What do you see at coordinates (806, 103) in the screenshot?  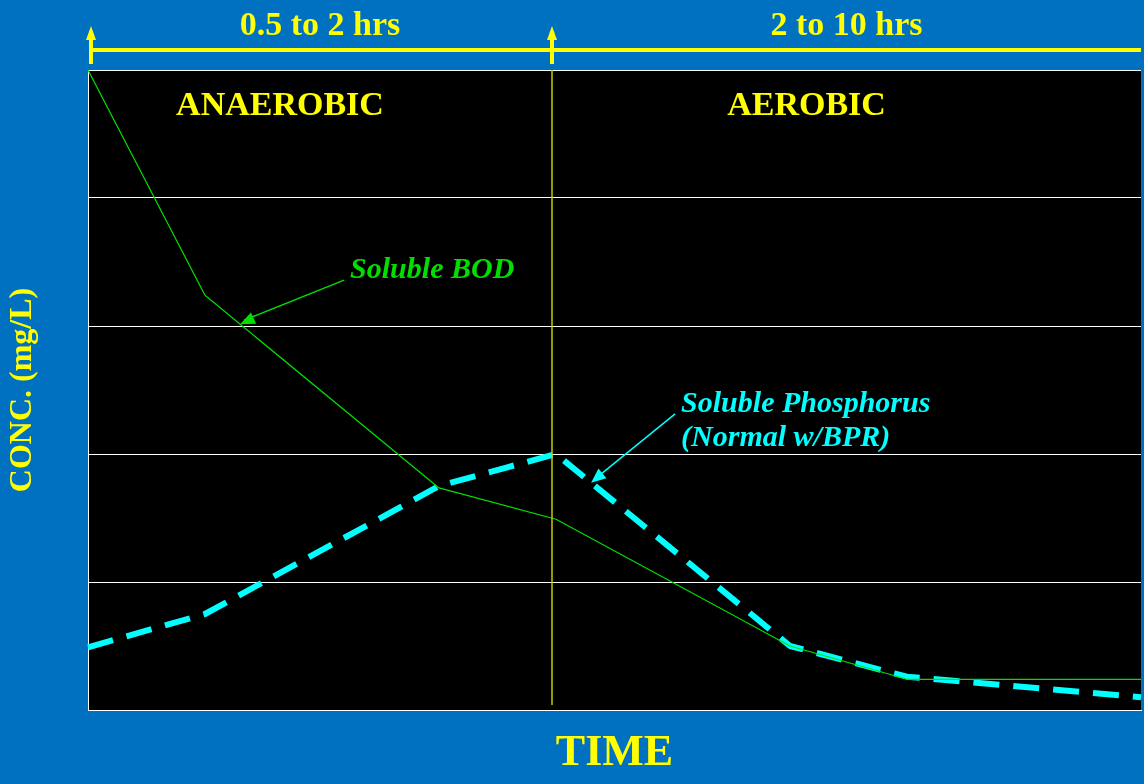 I see `annotation: AEROBIC` at bounding box center [806, 103].